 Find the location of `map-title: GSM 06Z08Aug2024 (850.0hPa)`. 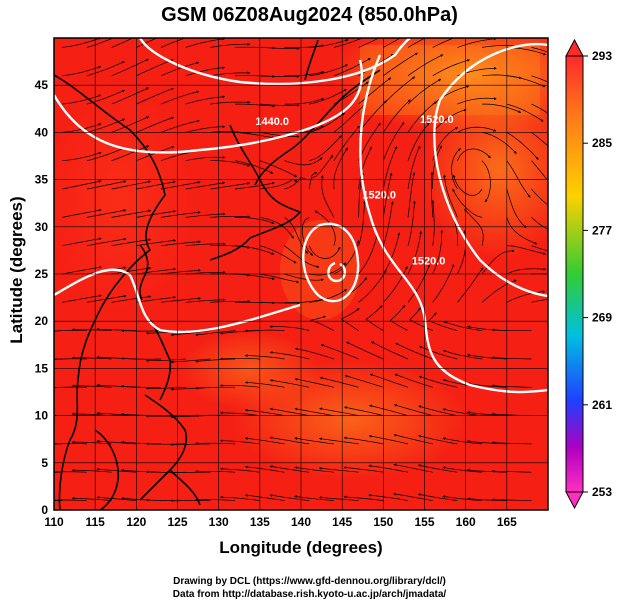

map-title: GSM 06Z08Aug2024 (850.0hPa) is located at coordinates (309, 15).